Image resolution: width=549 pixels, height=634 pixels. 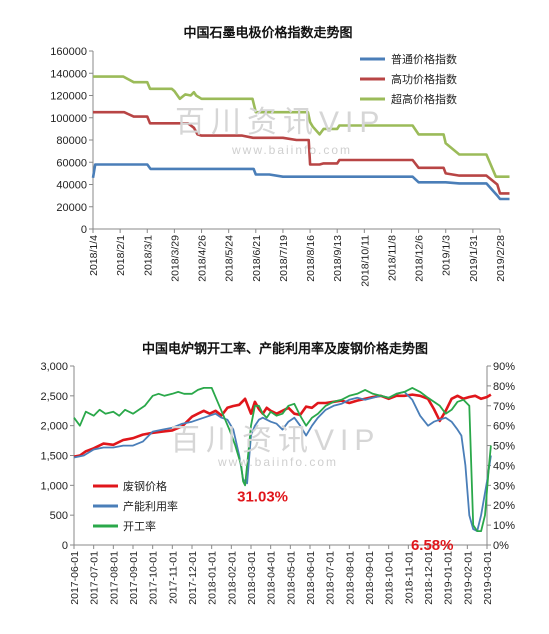 What do you see at coordinates (272, 578) in the screenshot?
I see `chart2-x-tick-label: 2018-04-01` at bounding box center [272, 578].